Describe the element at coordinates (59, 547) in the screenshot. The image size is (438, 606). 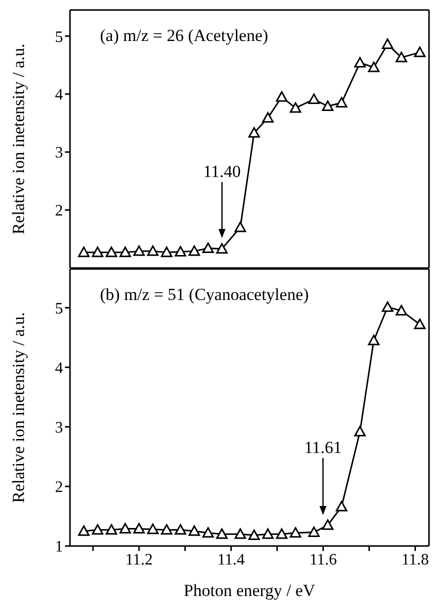
I see `y-tick-label: 1` at that location.